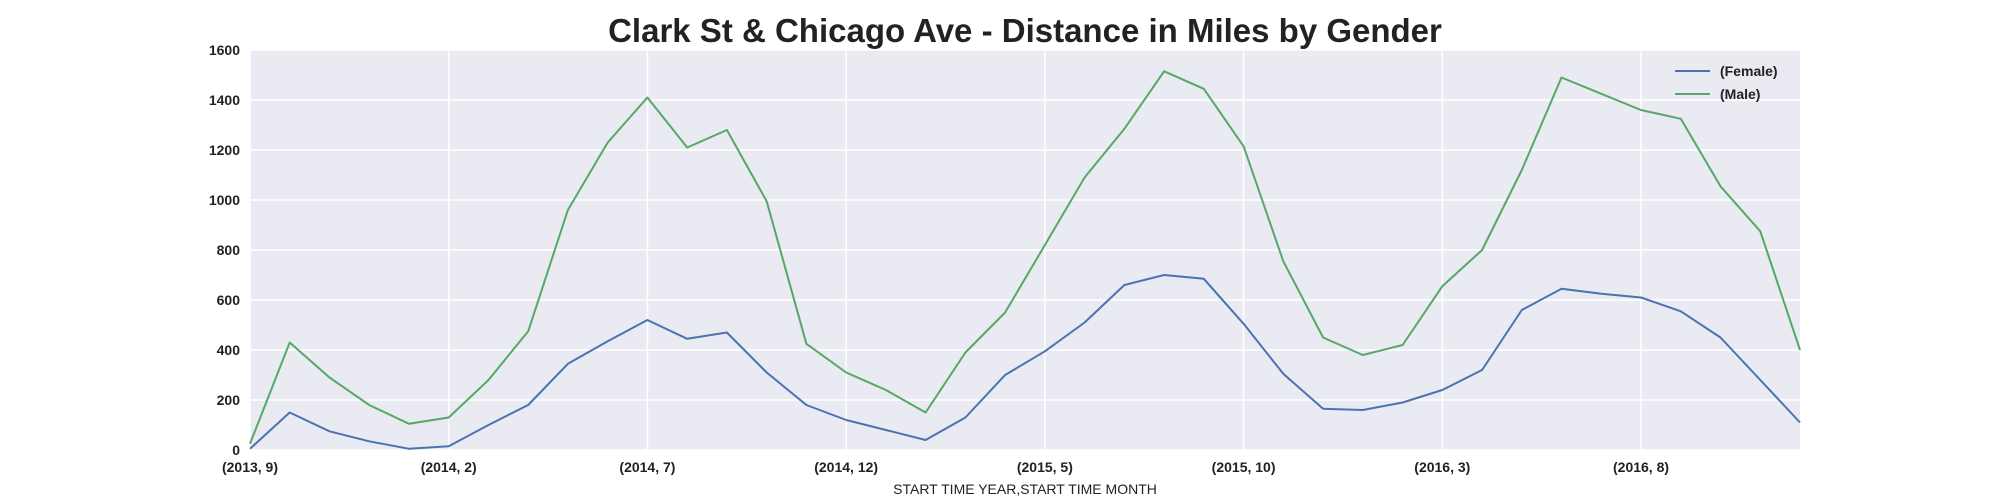 The image size is (2000, 500). I want to click on y-tick-label: 600, so click(229, 300).